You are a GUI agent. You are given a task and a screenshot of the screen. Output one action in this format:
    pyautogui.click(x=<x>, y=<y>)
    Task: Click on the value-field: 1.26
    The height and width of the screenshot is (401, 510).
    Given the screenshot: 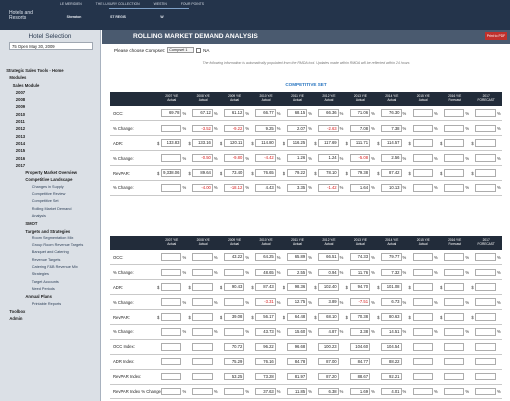 What is the action you would take?
    pyautogui.click(x=297, y=158)
    